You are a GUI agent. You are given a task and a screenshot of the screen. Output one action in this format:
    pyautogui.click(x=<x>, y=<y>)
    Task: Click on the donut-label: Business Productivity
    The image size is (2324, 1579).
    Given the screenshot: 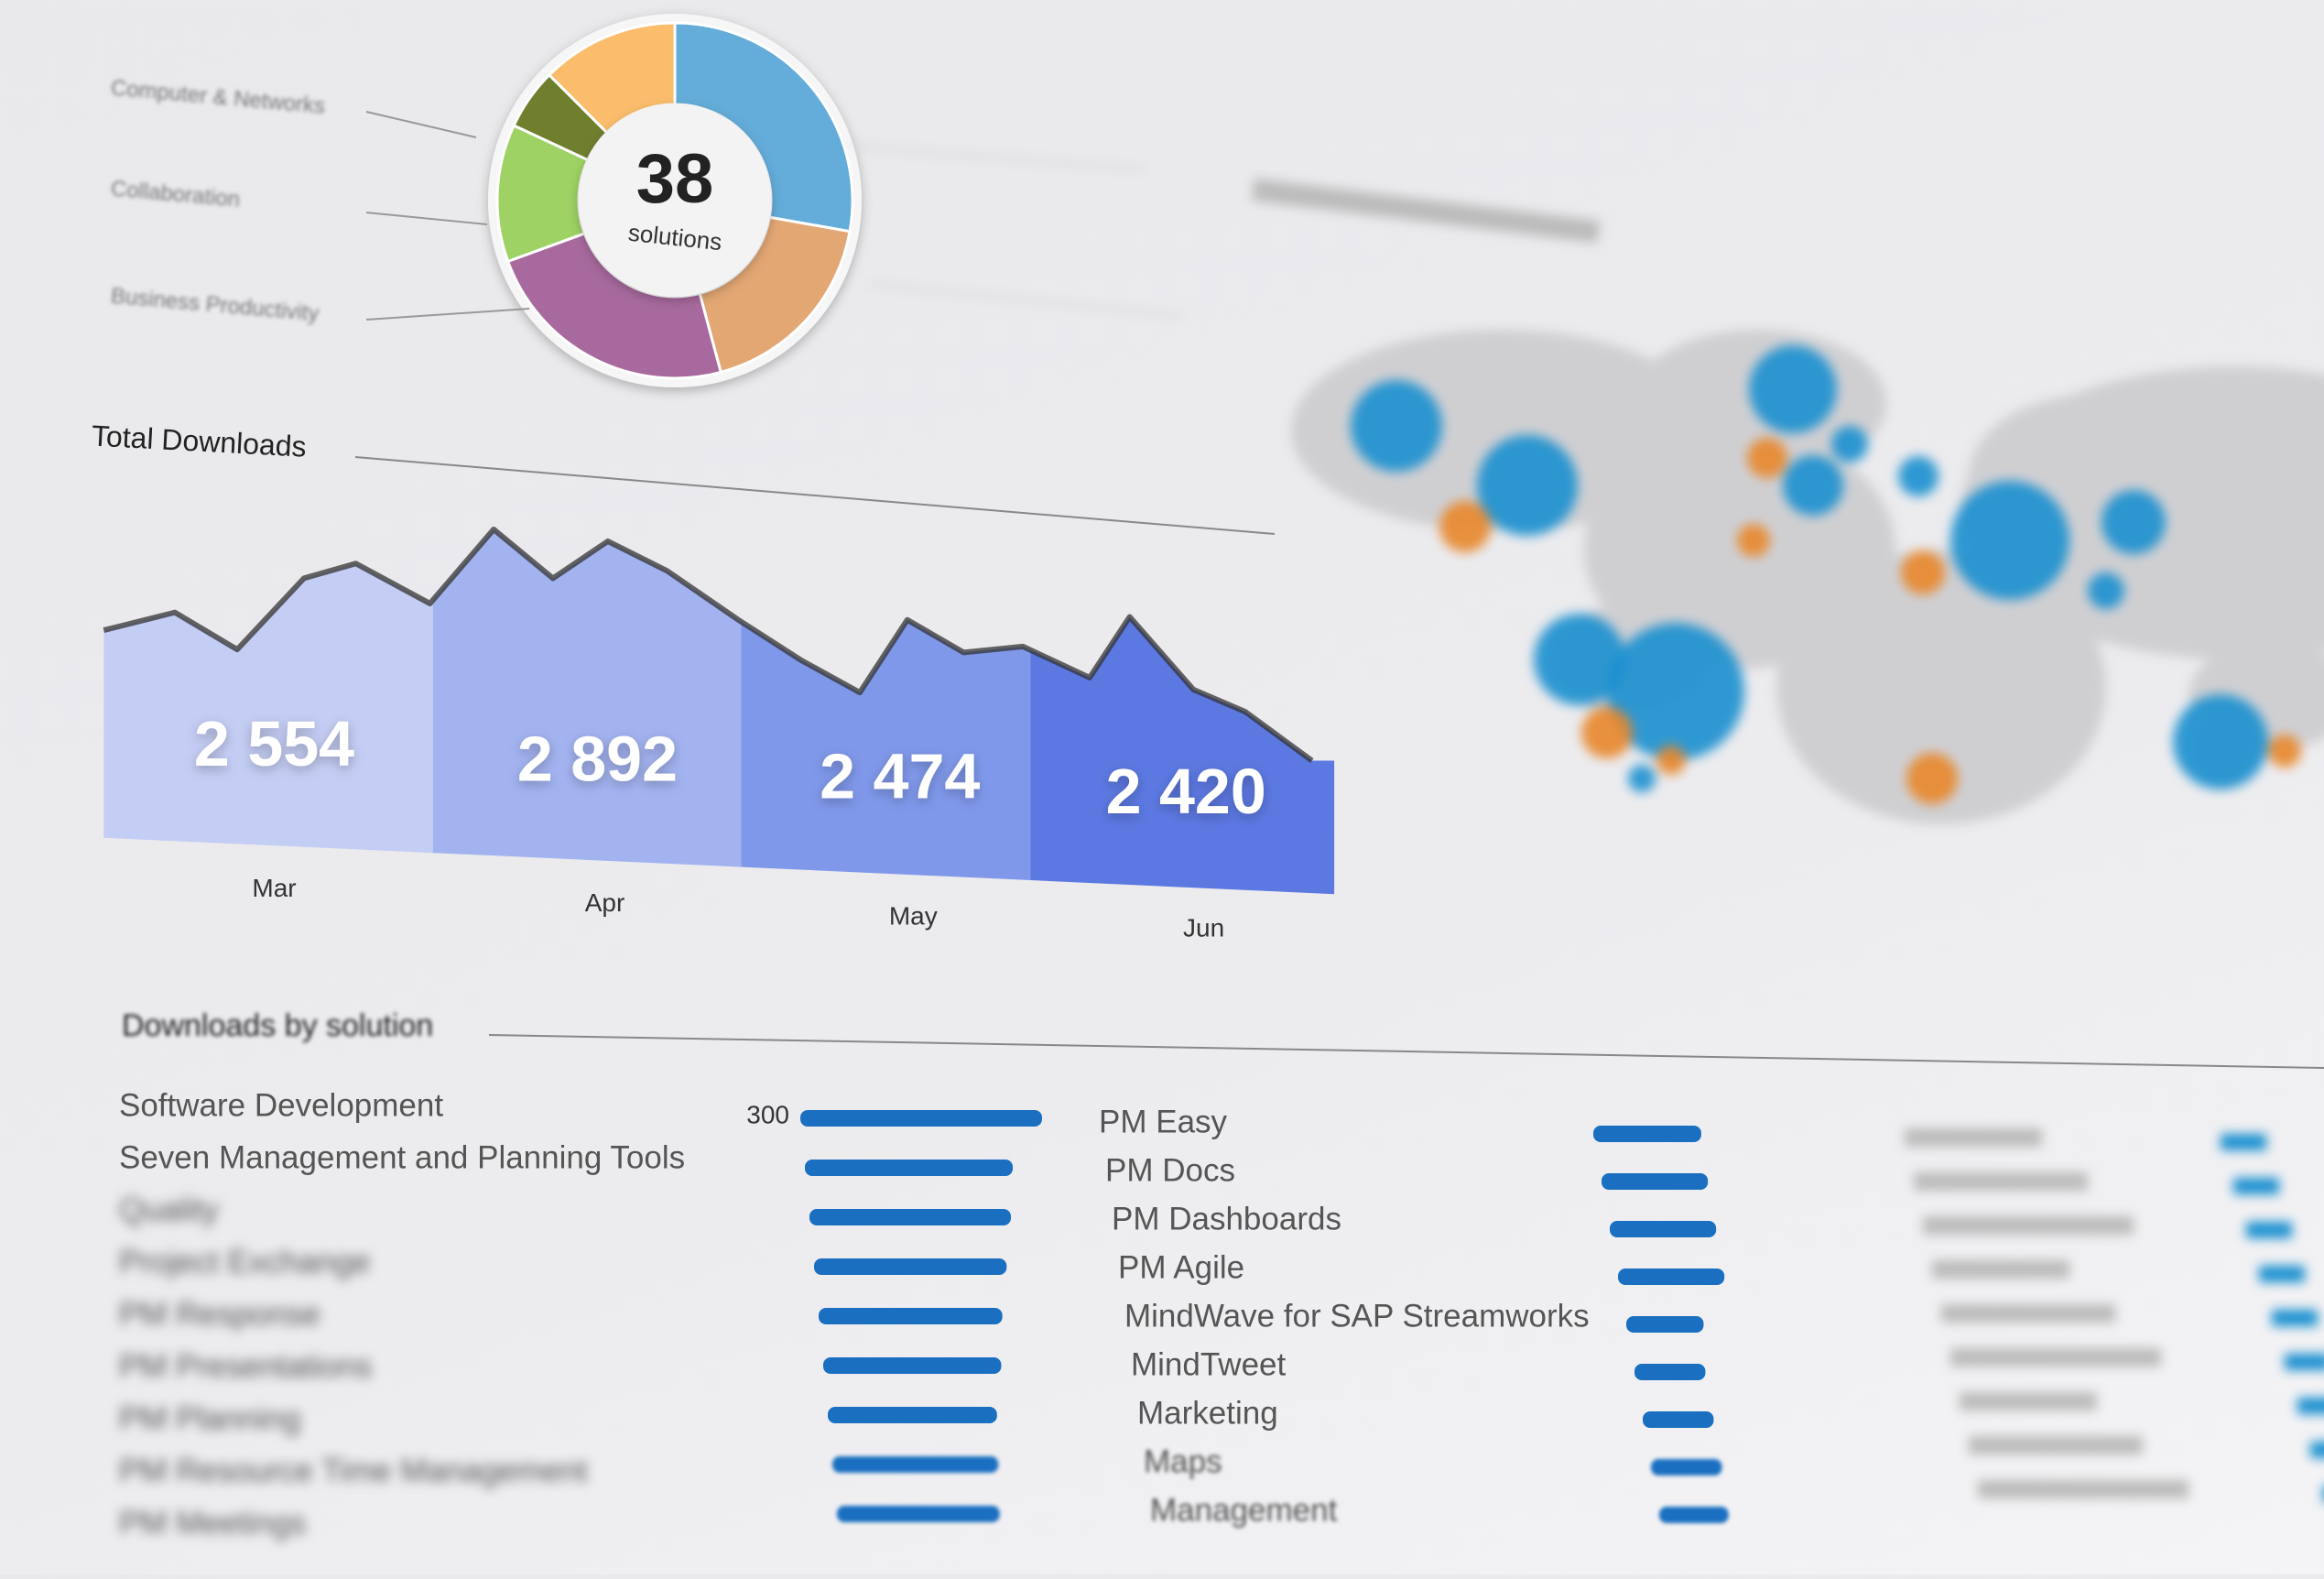 What is the action you would take?
    pyautogui.click(x=215, y=304)
    